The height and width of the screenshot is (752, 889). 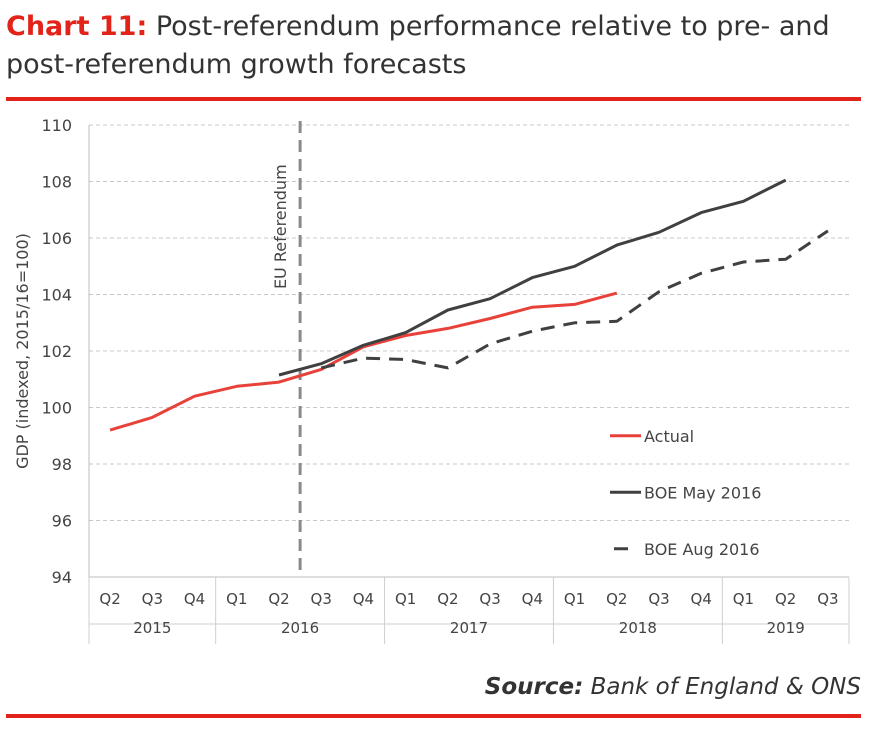 What do you see at coordinates (638, 628) in the screenshot?
I see `x-year-label: 2018` at bounding box center [638, 628].